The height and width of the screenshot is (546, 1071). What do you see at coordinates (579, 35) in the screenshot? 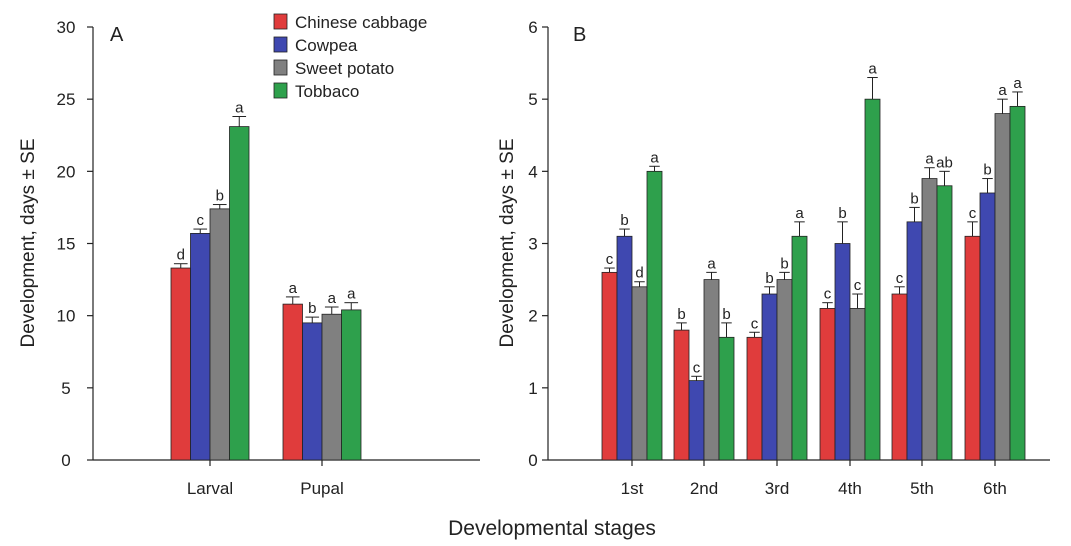
I see `panel-b-label: B` at bounding box center [579, 35].